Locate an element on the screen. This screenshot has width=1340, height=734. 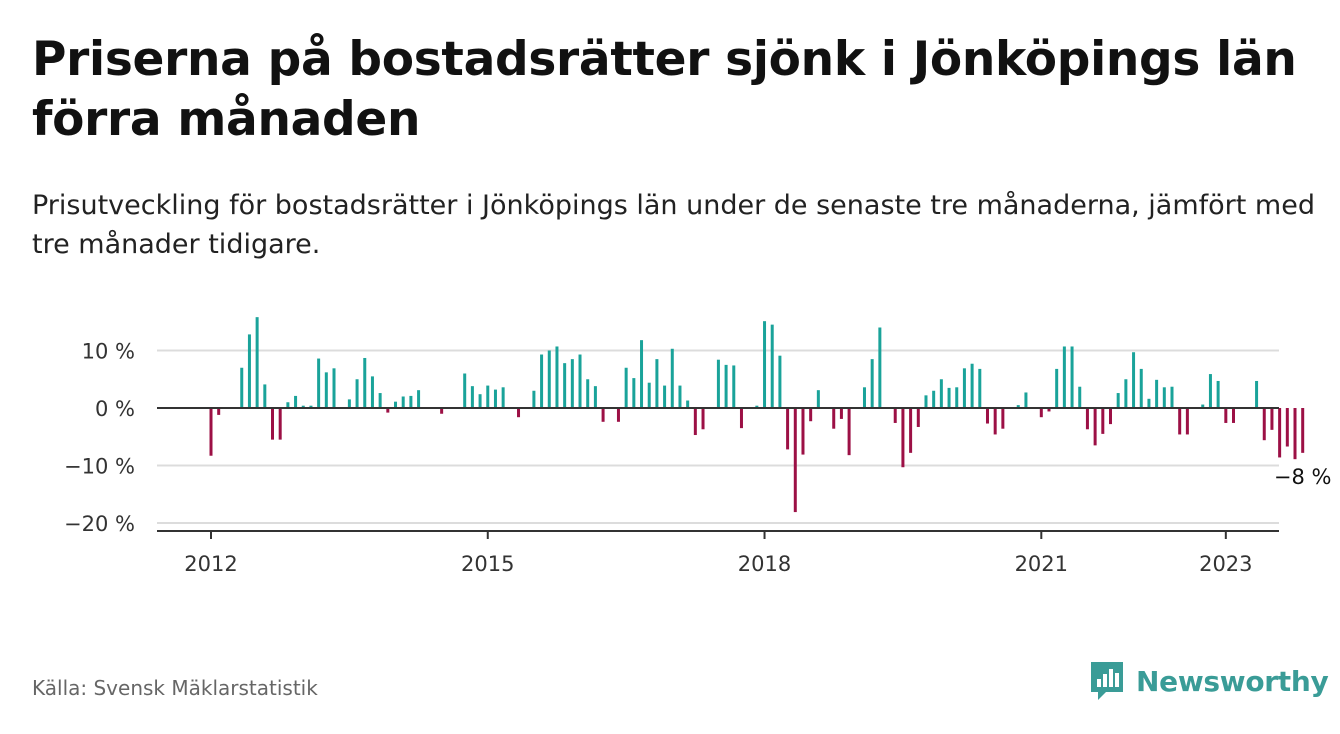
y-tick-label: −10 % is located at coordinates (99, 467).